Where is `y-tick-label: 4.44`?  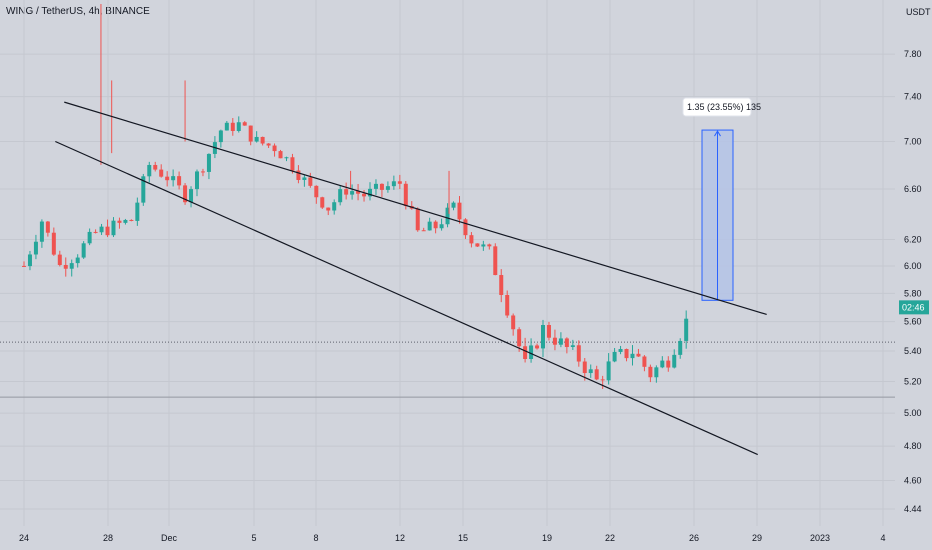
y-tick-label: 4.44 is located at coordinates (913, 509).